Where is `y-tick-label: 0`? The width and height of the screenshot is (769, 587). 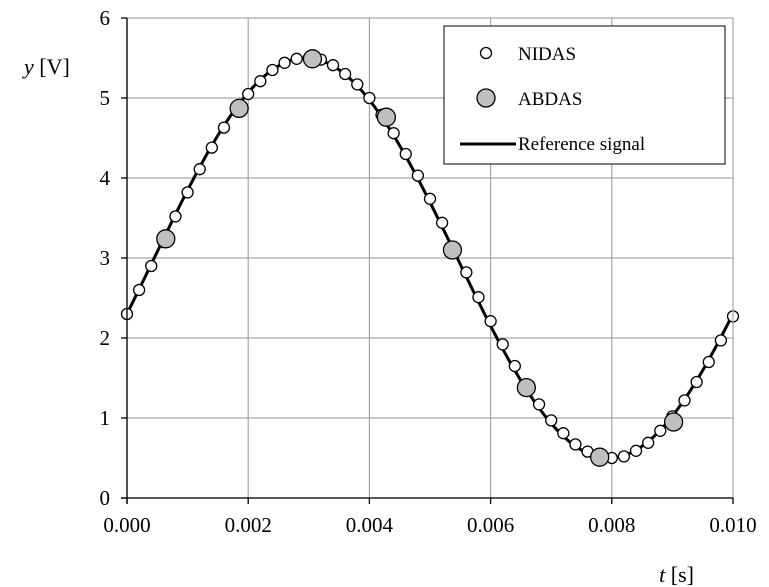 y-tick-label: 0 is located at coordinates (105, 498).